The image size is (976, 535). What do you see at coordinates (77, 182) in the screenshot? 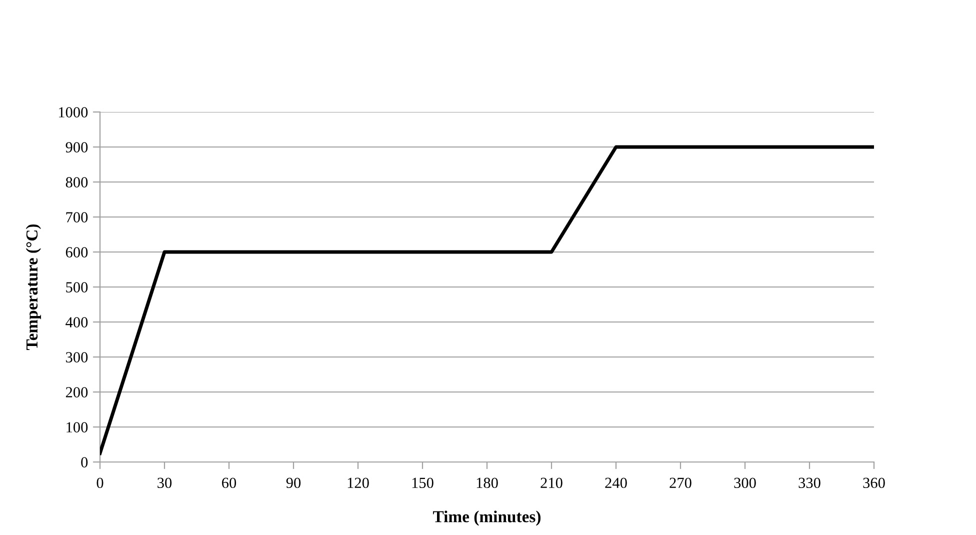
I see `y-tick-label: 800` at bounding box center [77, 182].